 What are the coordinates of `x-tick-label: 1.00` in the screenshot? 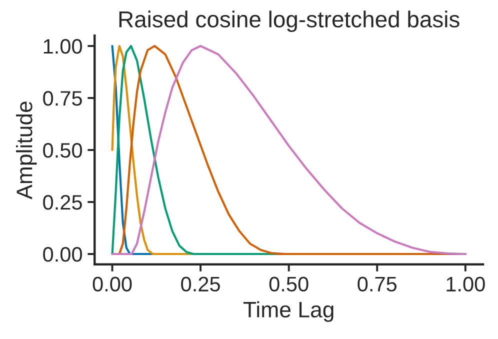 It's located at (465, 284).